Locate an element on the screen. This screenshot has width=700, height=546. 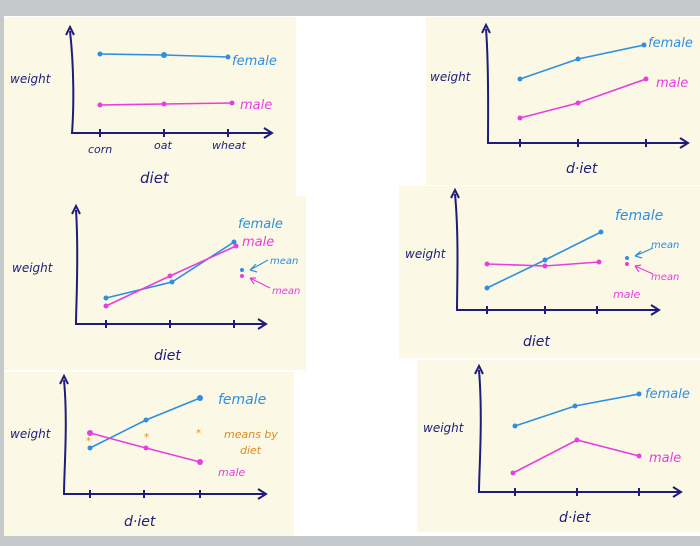
means-by-diet-label: diet is located at coordinates (251, 450).